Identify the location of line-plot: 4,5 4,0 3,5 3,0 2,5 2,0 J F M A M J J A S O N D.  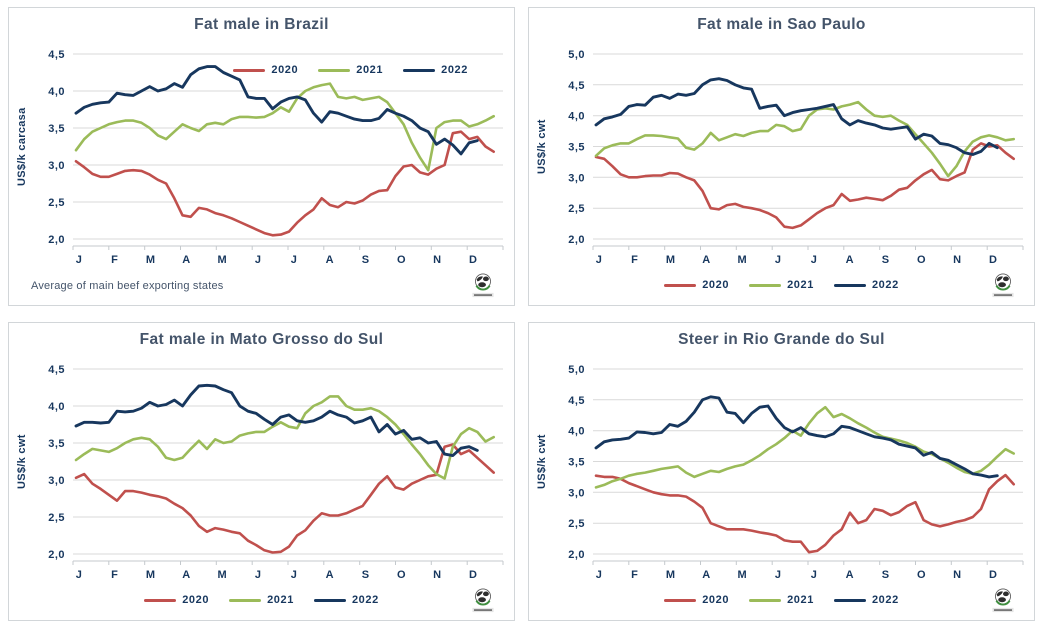
(276, 472).